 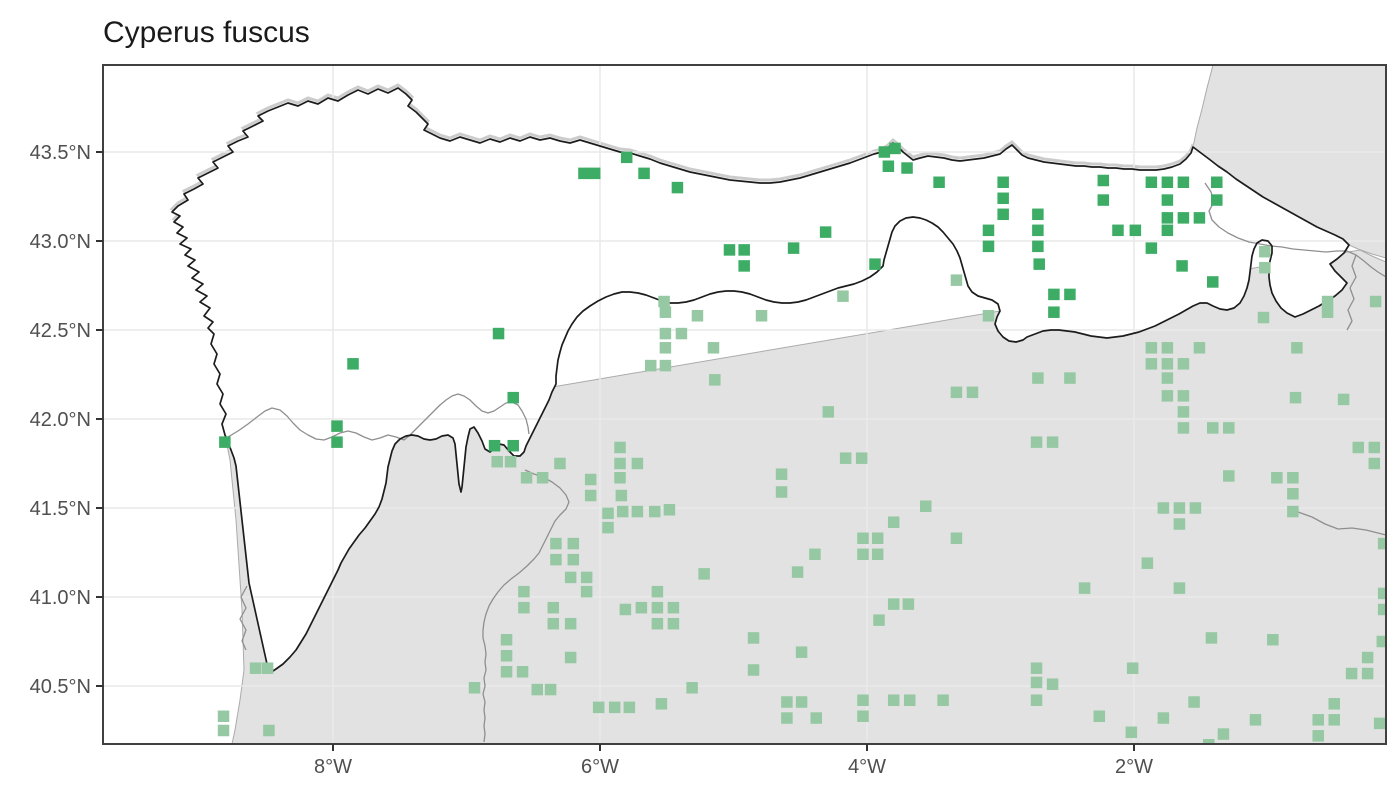 What do you see at coordinates (333, 767) in the screenshot?
I see `x-tick-label: 8°W` at bounding box center [333, 767].